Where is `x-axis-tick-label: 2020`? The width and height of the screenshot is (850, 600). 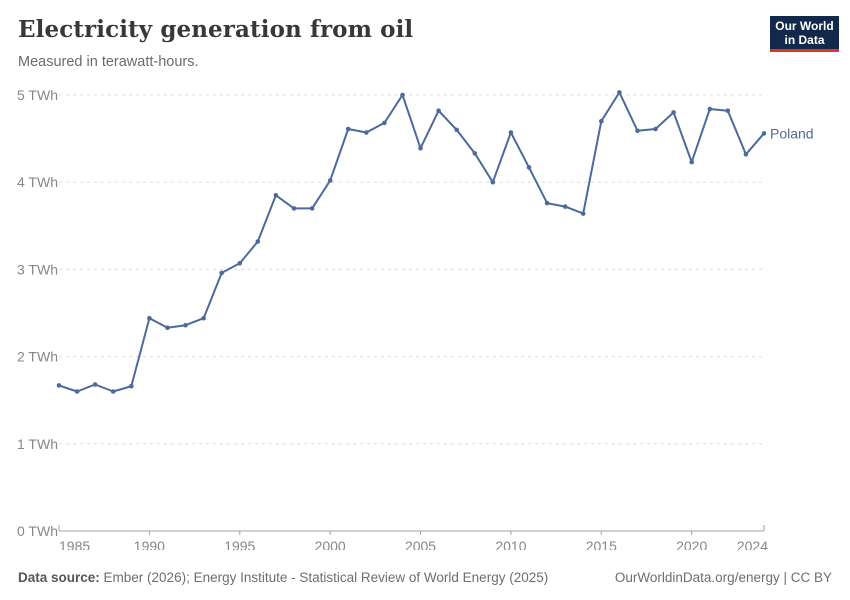 x-axis-tick-label: 2020 is located at coordinates (691, 544).